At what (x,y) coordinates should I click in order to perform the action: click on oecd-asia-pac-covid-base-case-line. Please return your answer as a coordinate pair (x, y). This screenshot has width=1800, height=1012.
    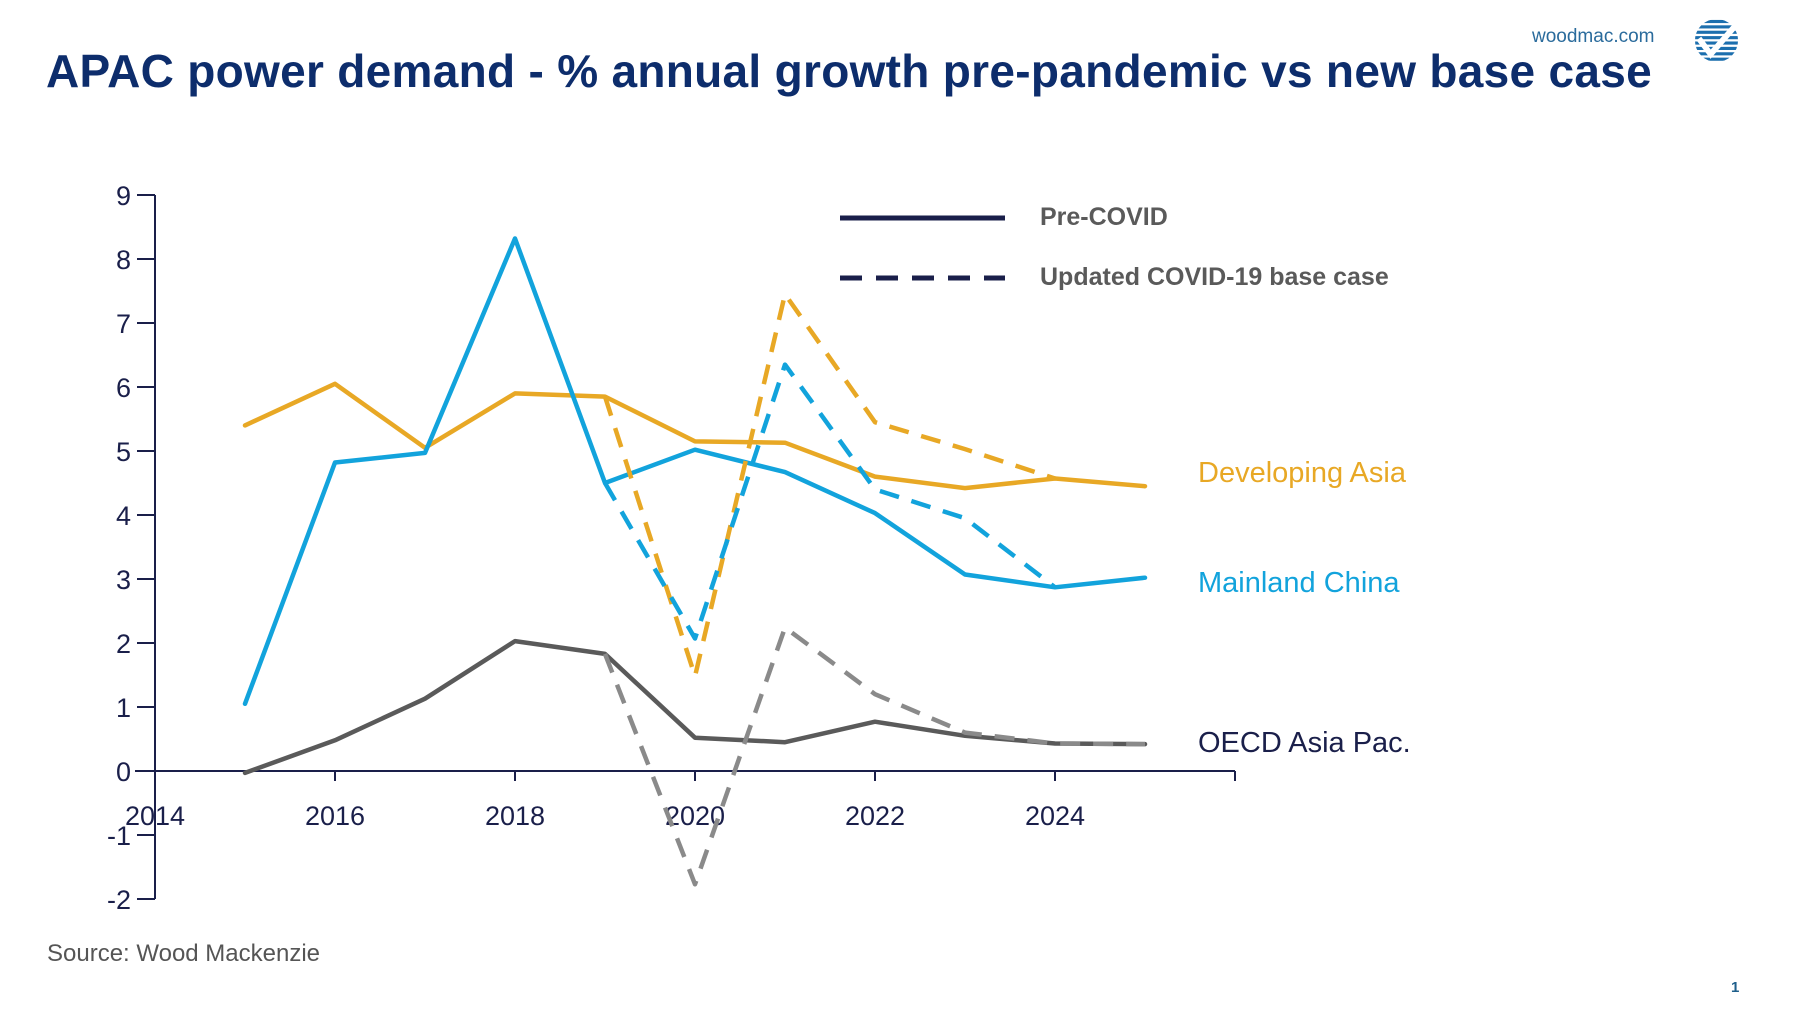
    Looking at the image, I should click on (874, 756).